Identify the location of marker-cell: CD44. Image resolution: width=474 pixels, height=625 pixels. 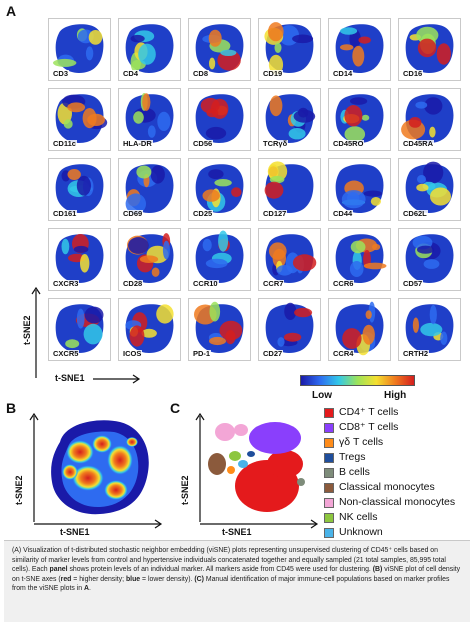
(359, 189).